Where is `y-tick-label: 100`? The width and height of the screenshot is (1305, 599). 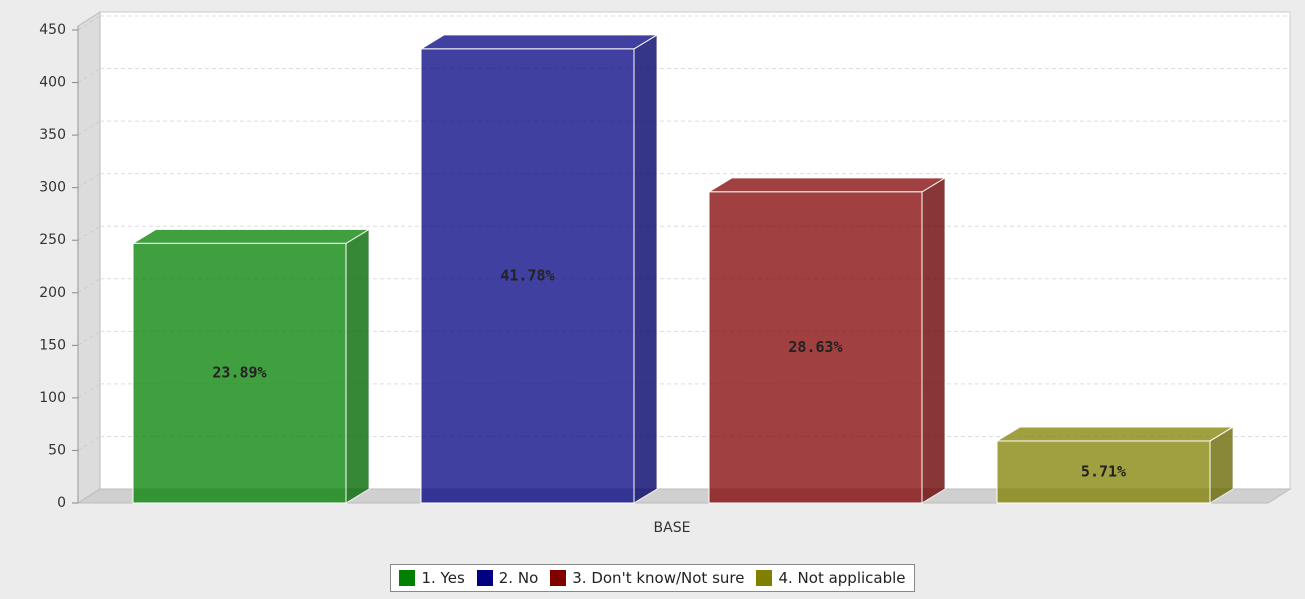
y-tick-label: 100 is located at coordinates (52, 398).